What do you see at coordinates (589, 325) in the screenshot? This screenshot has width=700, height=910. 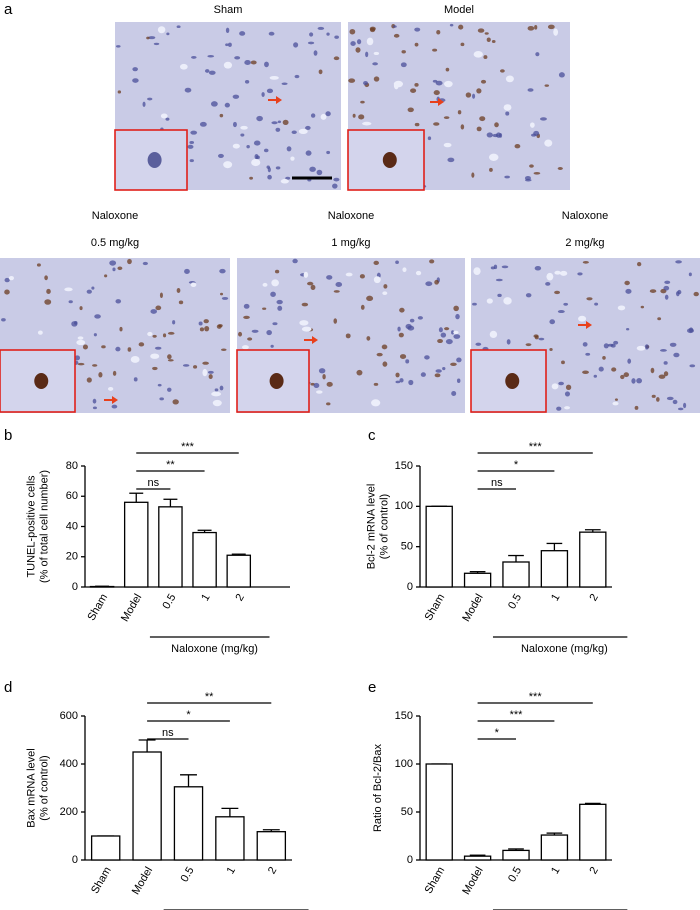 I see `arrow-head` at bounding box center [589, 325].